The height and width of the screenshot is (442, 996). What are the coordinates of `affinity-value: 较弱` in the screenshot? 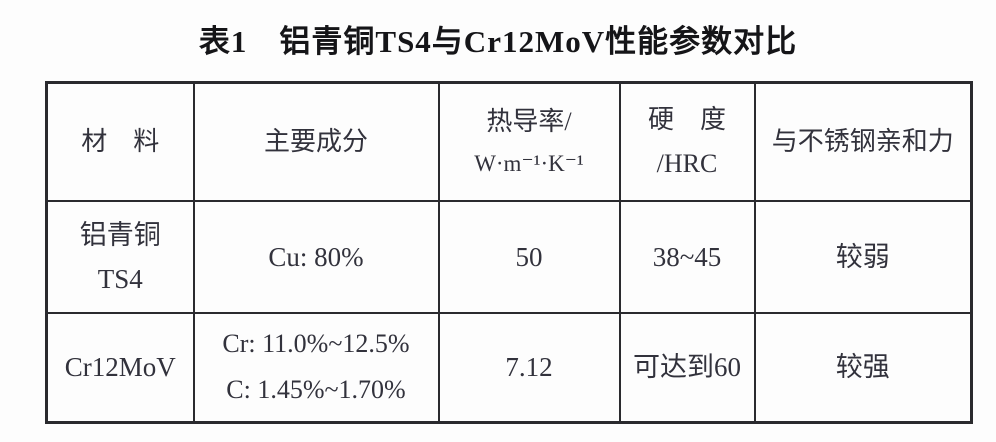 It's located at (862, 256).